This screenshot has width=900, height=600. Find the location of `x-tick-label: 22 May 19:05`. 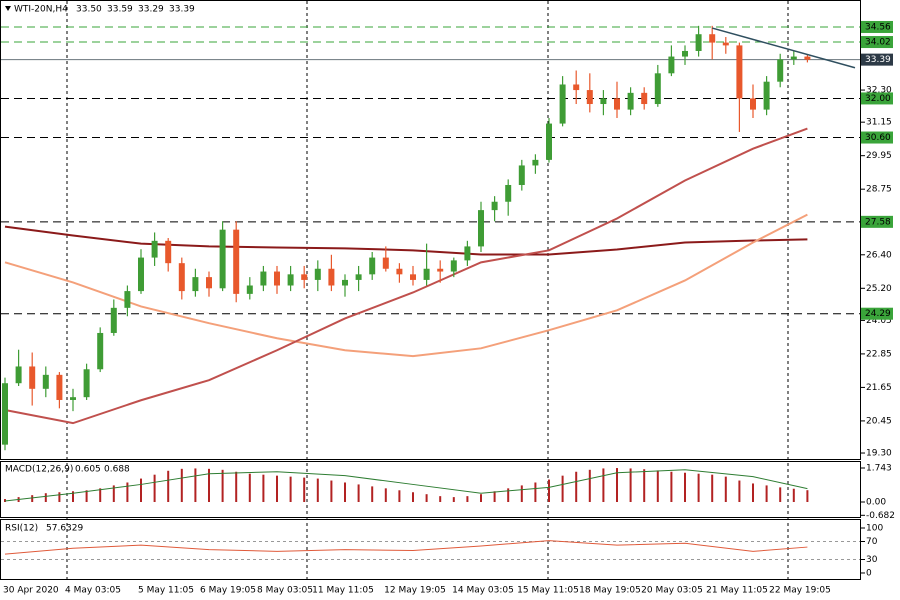

x-tick-label: 22 May 19:05 is located at coordinates (800, 591).